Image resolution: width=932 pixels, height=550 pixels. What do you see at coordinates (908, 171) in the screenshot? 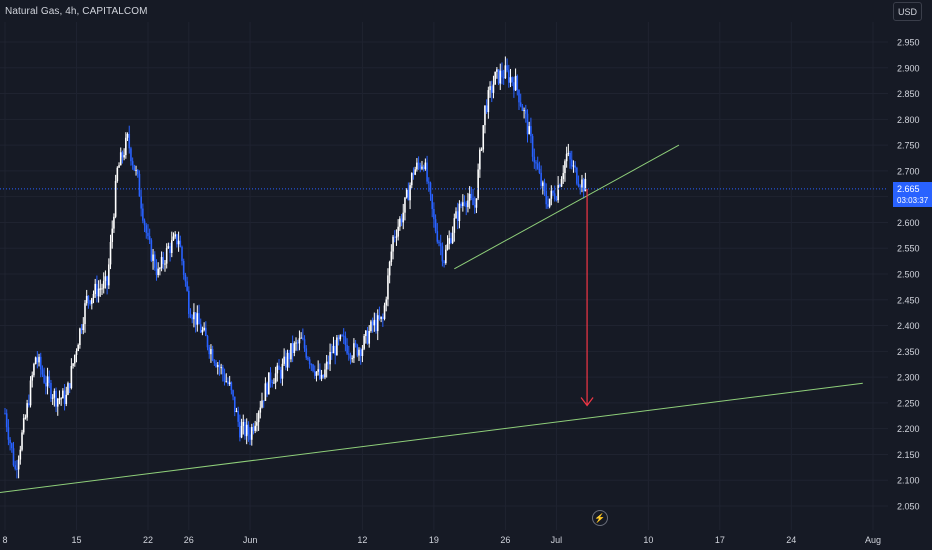
I see `y-tick-label: 2.700` at bounding box center [908, 171].